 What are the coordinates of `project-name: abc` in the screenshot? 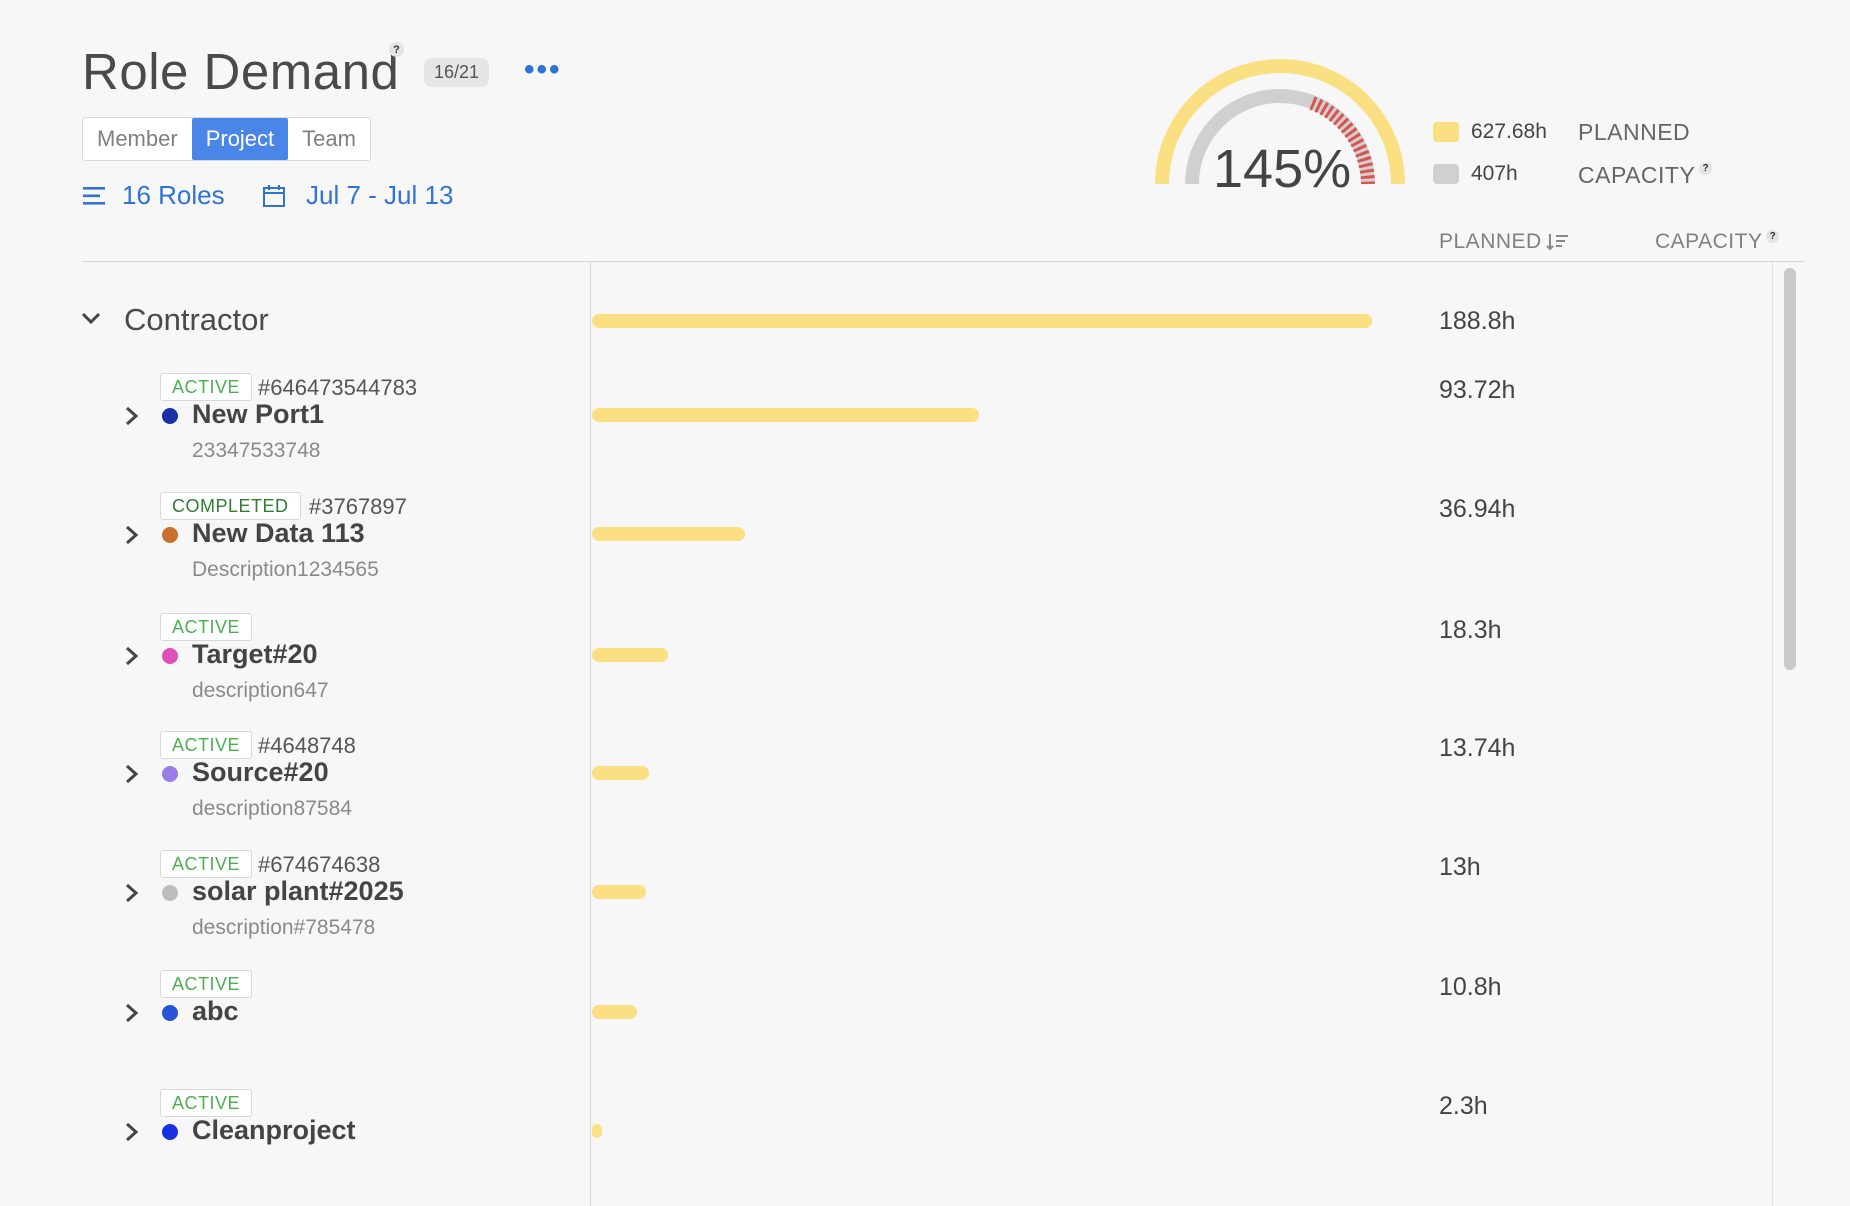 It's located at (215, 1011).